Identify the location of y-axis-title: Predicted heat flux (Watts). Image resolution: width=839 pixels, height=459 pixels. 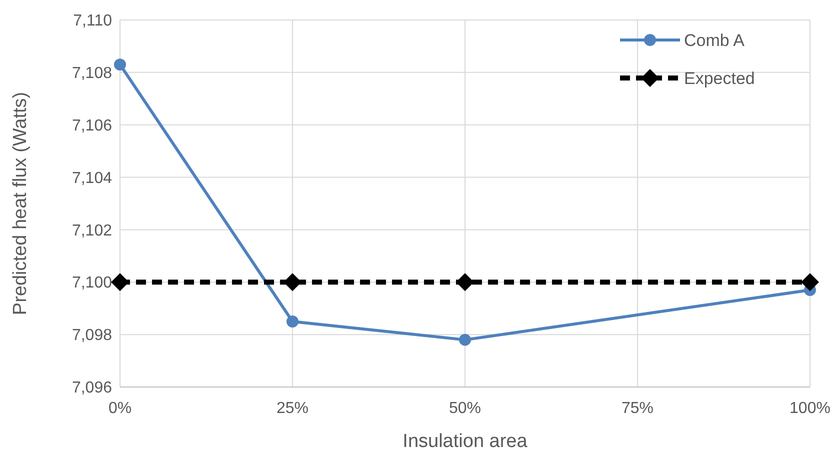
(20, 204).